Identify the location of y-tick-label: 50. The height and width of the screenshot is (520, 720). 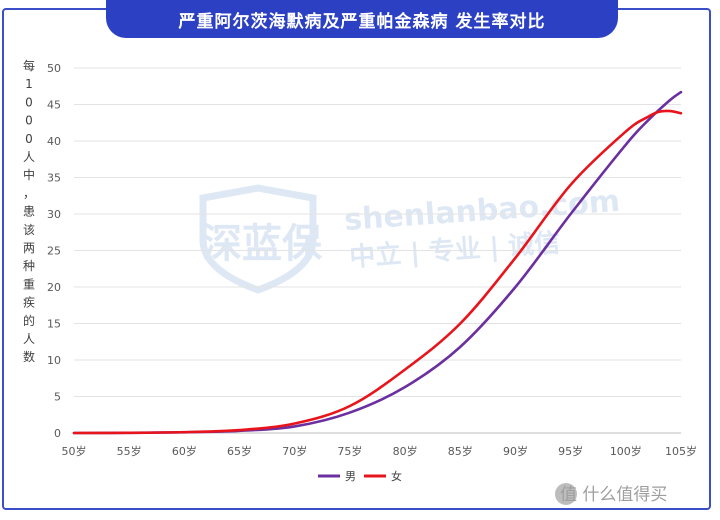
(54, 68).